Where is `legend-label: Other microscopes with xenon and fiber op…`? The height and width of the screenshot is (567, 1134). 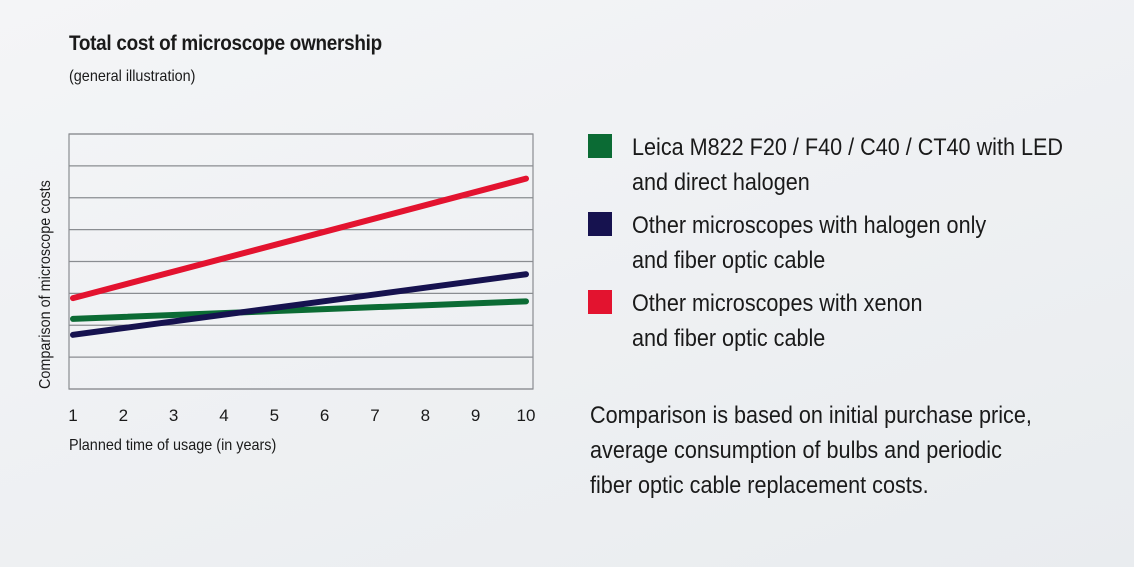 legend-label: Other microscopes with xenon and fiber op… is located at coordinates (777, 321).